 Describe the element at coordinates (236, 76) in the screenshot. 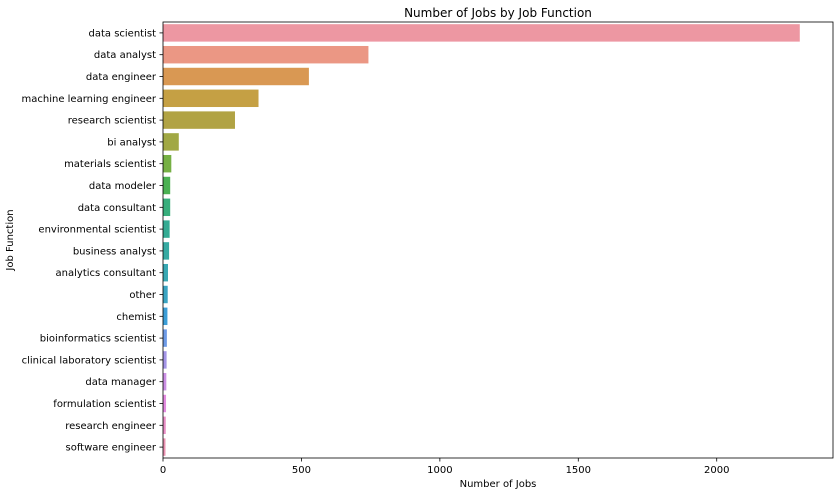

I see `bar-data-engineer` at that location.